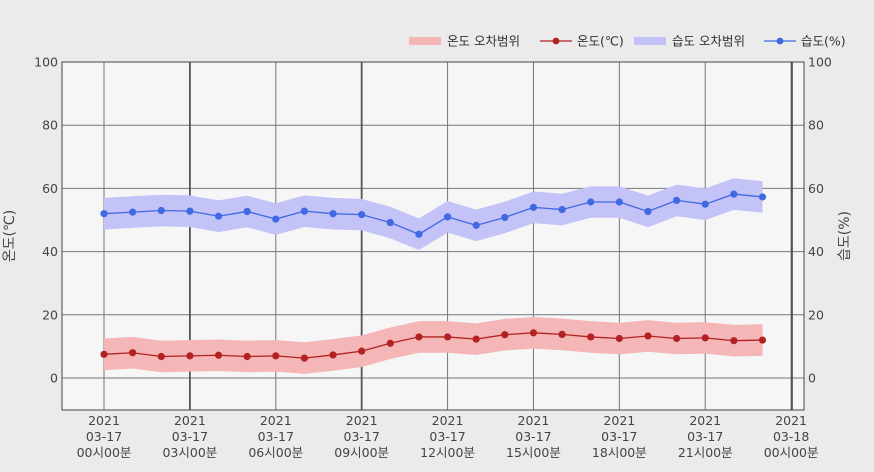  What do you see at coordinates (812, 378) in the screenshot?
I see `y-tick-label-right: 0` at bounding box center [812, 378].